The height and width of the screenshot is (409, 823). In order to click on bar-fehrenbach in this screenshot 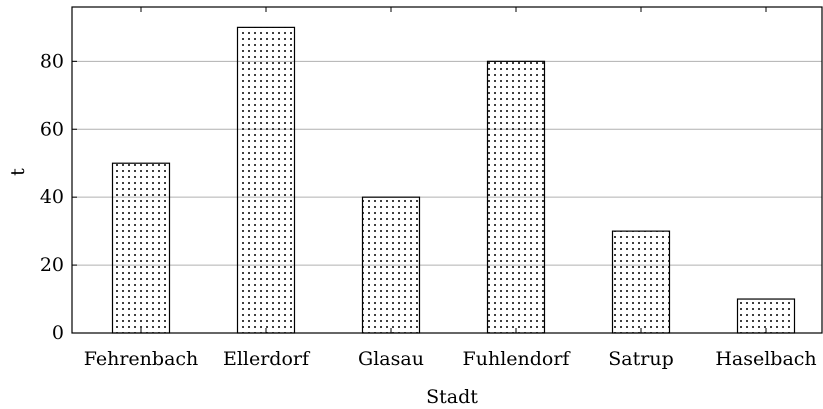, I will do `click(141, 248)`.